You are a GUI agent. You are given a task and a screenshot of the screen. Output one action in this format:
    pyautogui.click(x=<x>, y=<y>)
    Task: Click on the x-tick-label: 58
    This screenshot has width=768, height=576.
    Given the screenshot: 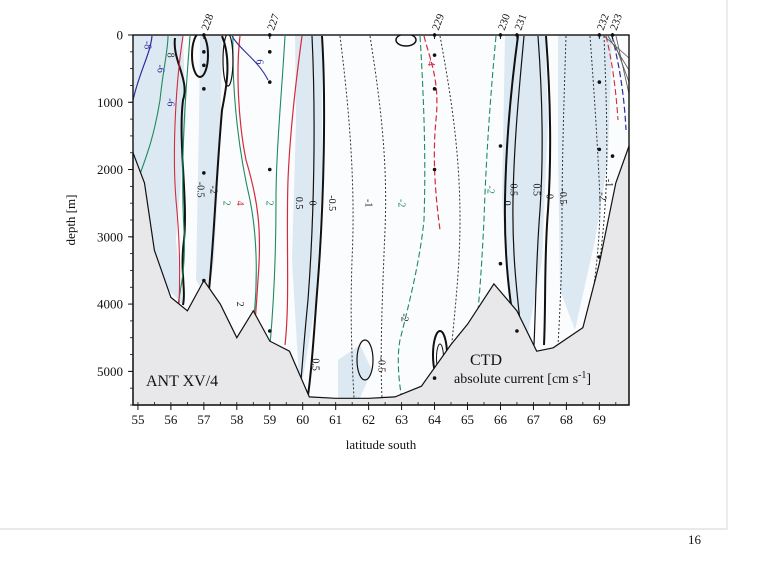 What is the action you would take?
    pyautogui.click(x=236, y=419)
    